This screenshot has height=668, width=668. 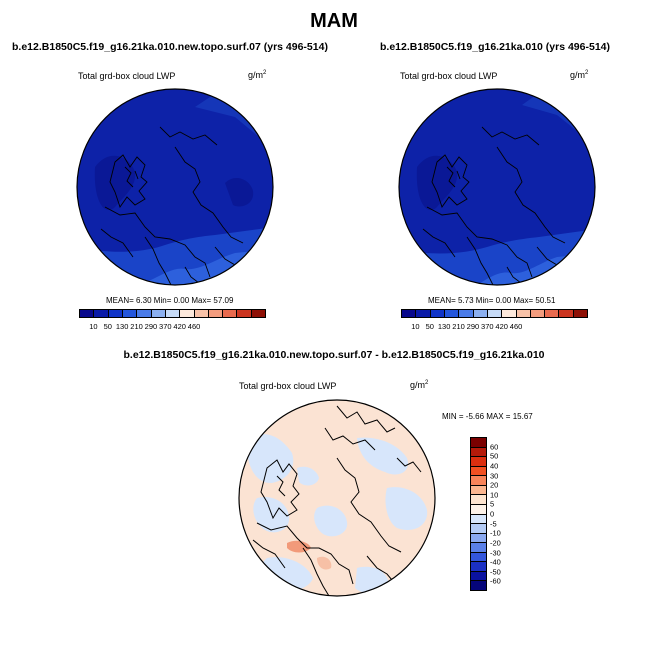 What do you see at coordinates (337, 498) in the screenshot?
I see `panel-3-map` at bounding box center [337, 498].